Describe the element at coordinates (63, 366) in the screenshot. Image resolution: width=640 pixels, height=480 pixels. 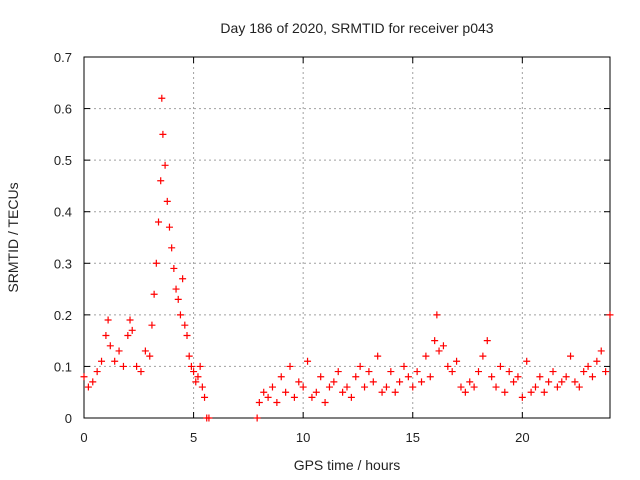
I see `y-tick-label: 0.1` at that location.